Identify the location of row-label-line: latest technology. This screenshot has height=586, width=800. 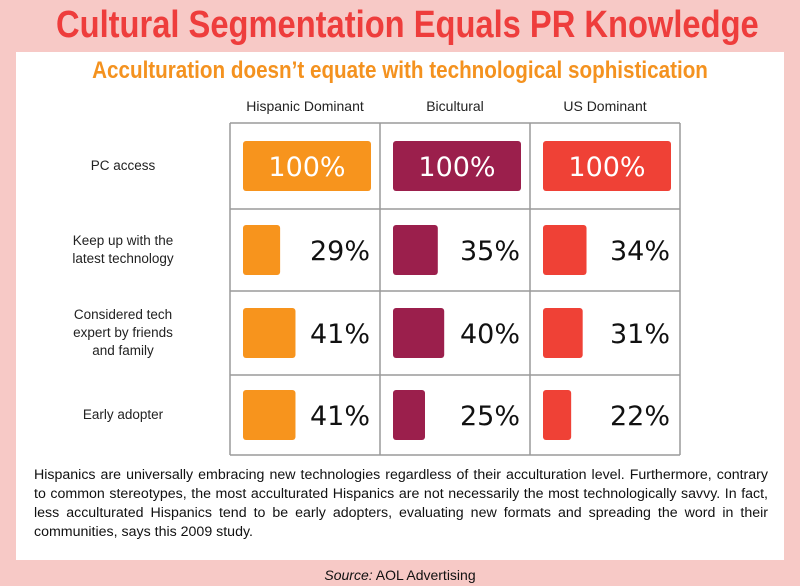
(123, 258).